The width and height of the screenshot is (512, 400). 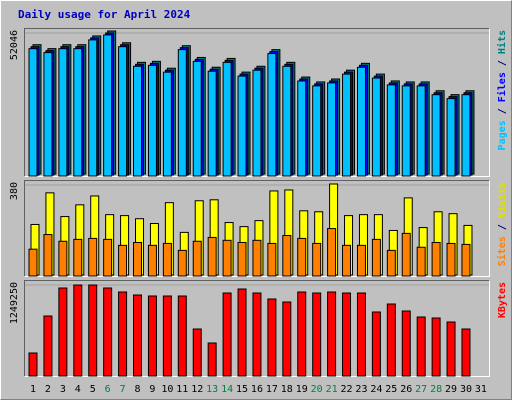 I want to click on x-tick-label: 17, so click(x=272, y=389).